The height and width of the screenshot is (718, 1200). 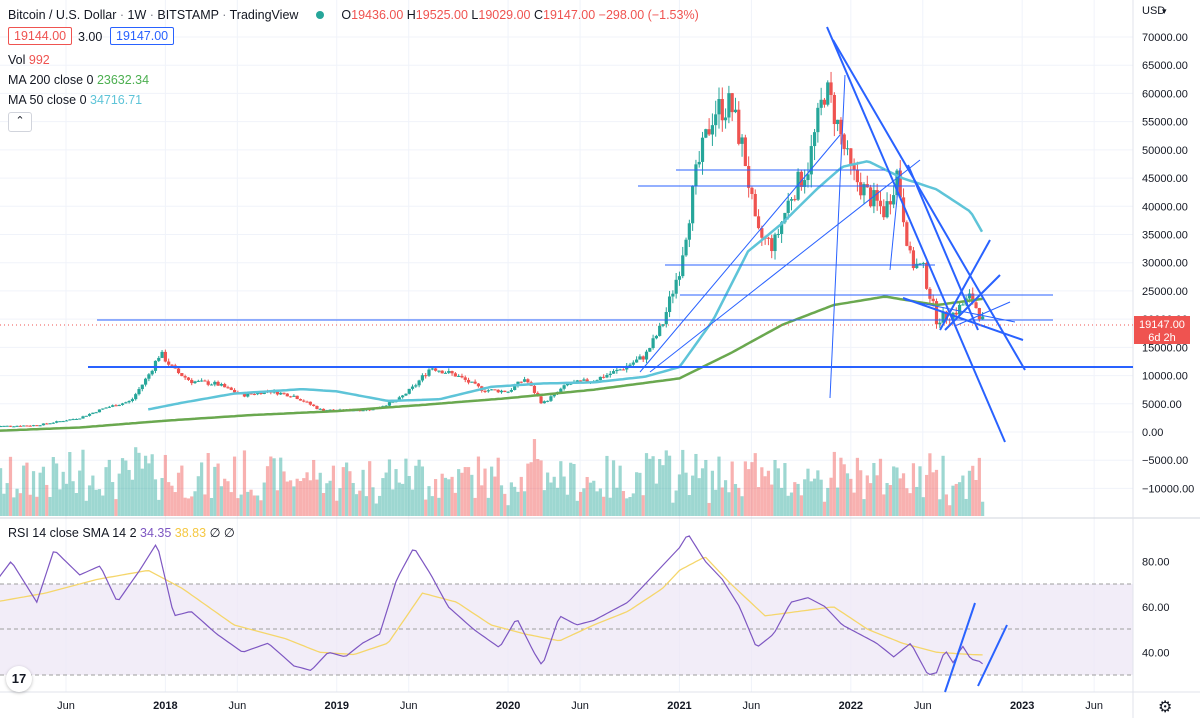 I want to click on ma200-legend: MA 200 close 0 23632.34, so click(x=78, y=80).